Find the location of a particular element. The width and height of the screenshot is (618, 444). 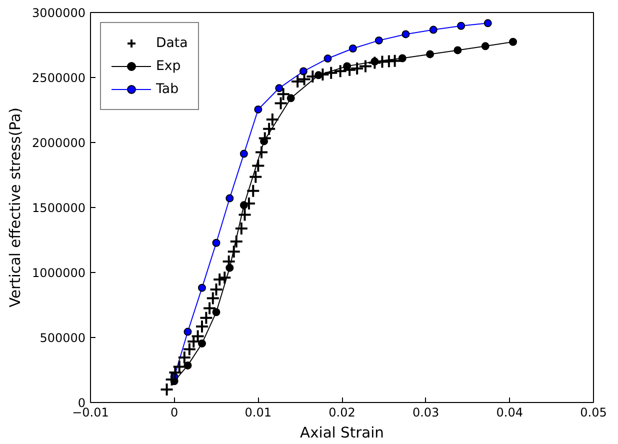

x-tick-label: 0.02 is located at coordinates (342, 413).